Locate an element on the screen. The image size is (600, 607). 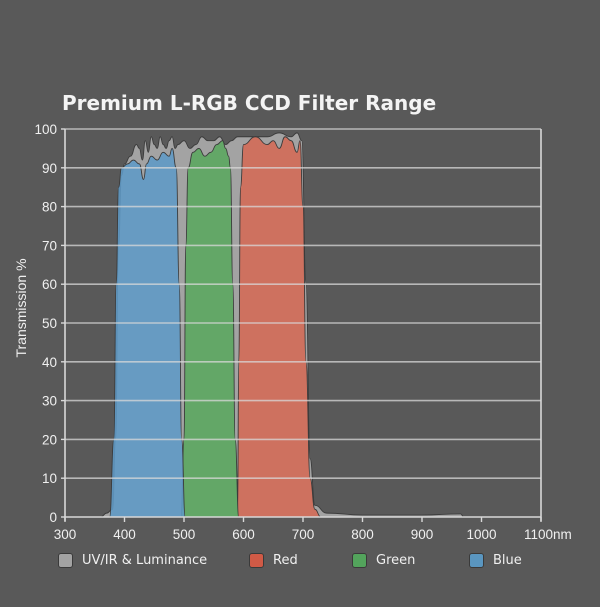
x-tick-label: 300 is located at coordinates (65, 534).